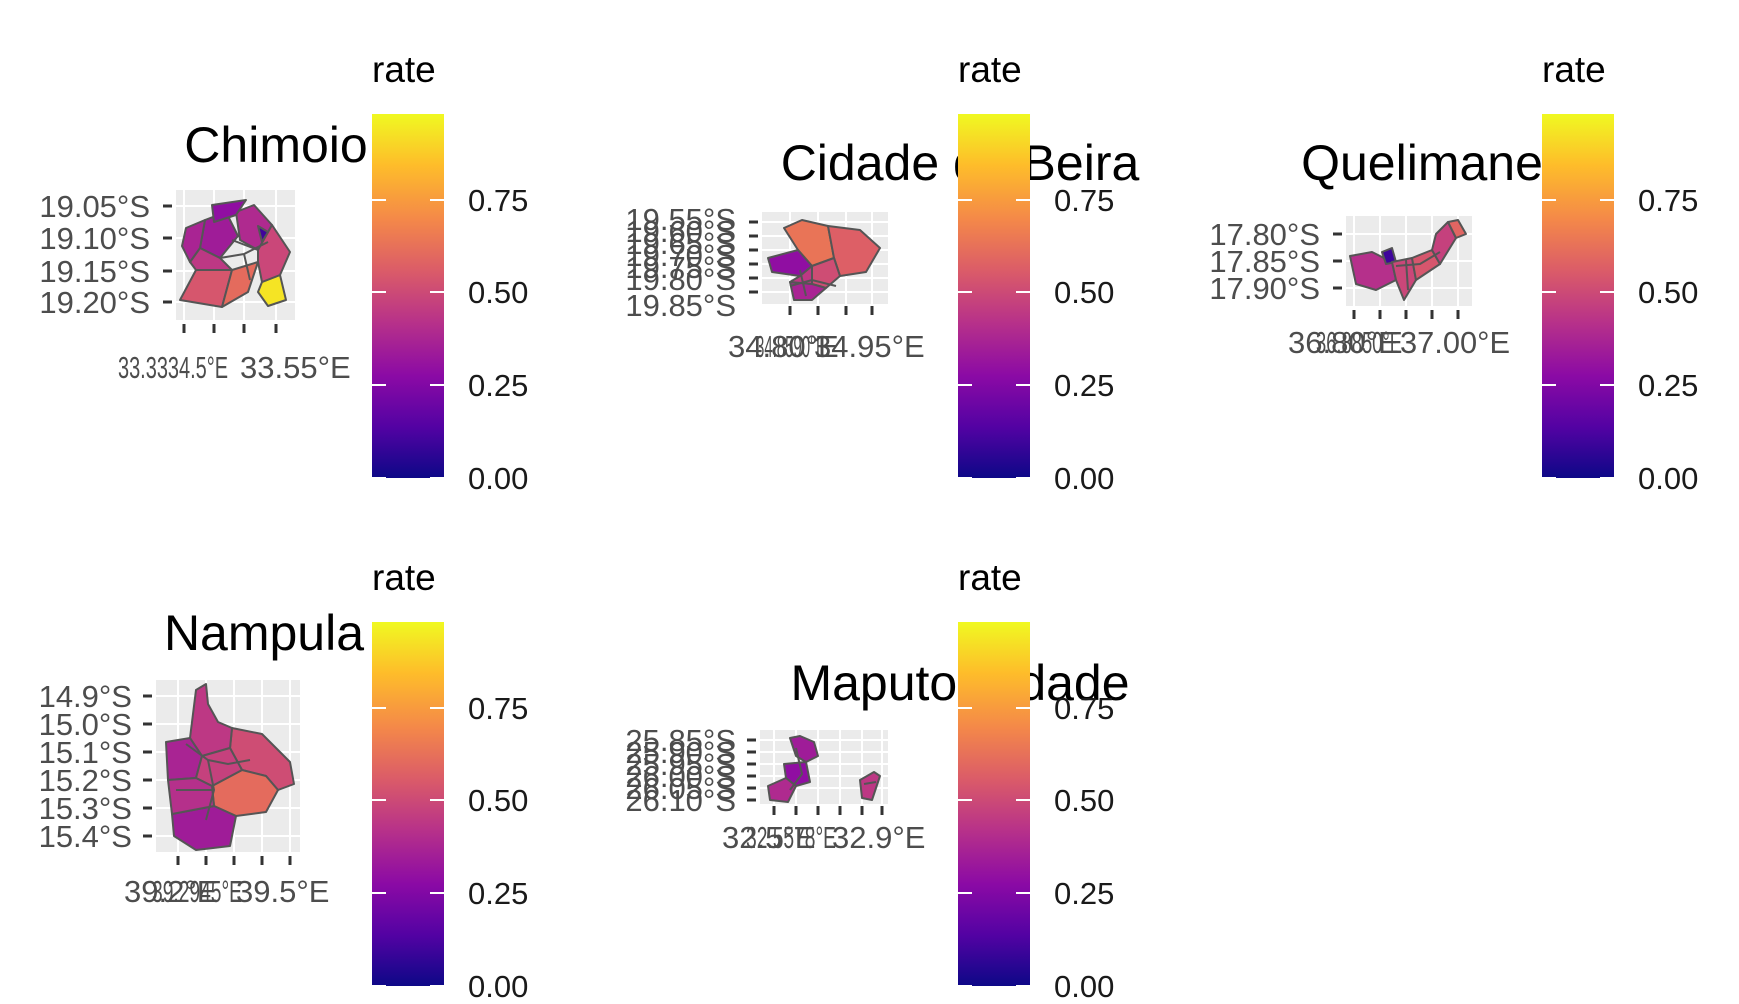  I want to click on y-tick-label: 19.80°S, so click(680, 279).